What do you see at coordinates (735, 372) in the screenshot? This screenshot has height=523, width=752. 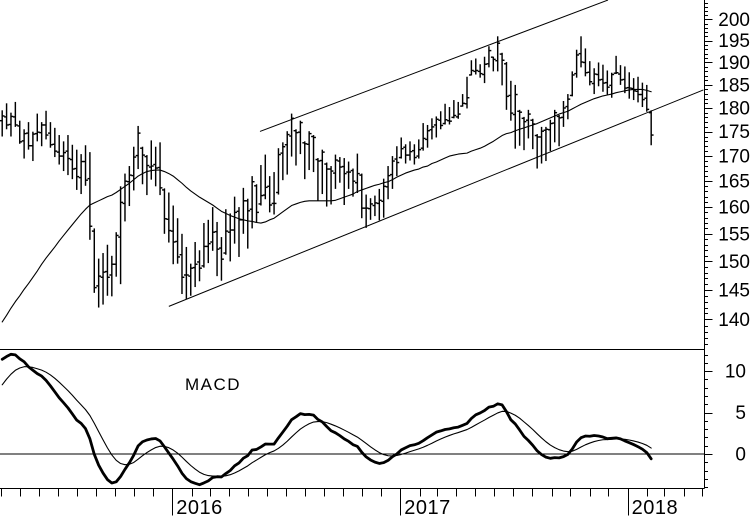 I see `macd-axis-label: 10` at bounding box center [735, 372].